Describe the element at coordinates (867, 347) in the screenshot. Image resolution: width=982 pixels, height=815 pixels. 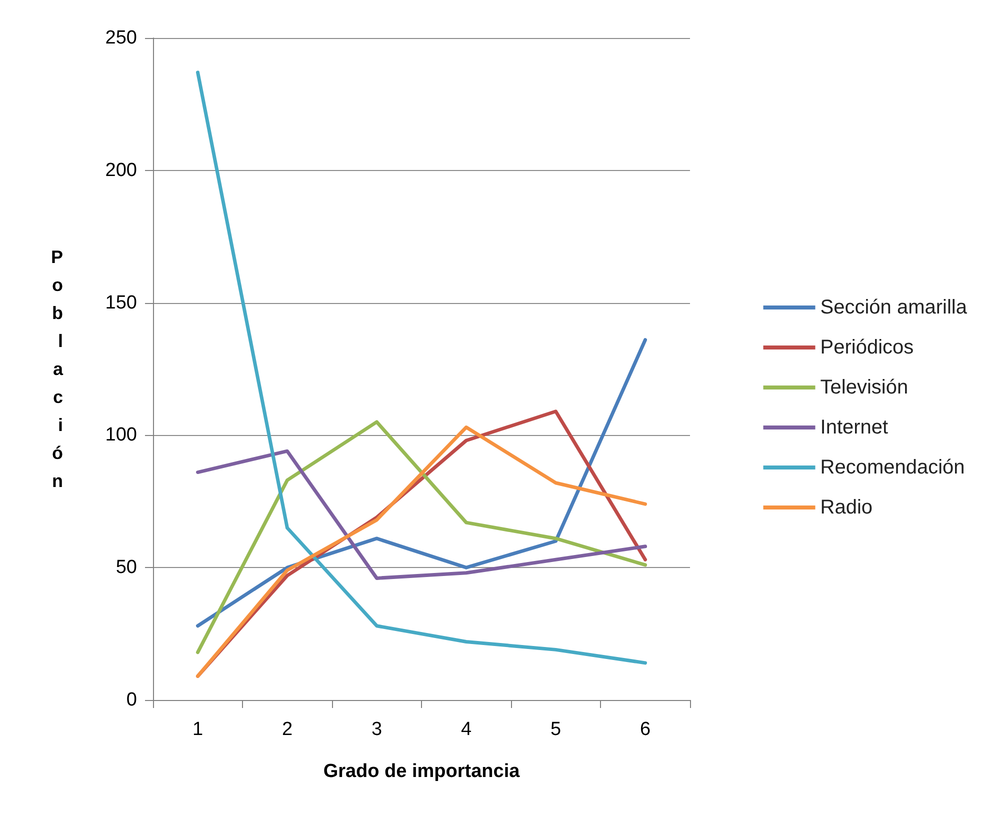
I see `legend-label: Periódicos` at that location.